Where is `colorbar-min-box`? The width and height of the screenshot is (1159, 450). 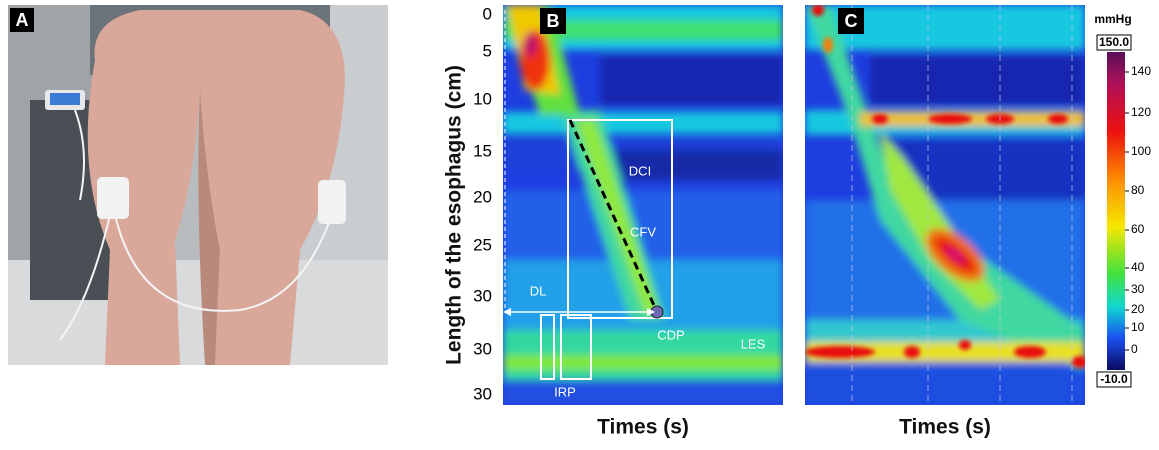 colorbar-min-box is located at coordinates (1114, 379).